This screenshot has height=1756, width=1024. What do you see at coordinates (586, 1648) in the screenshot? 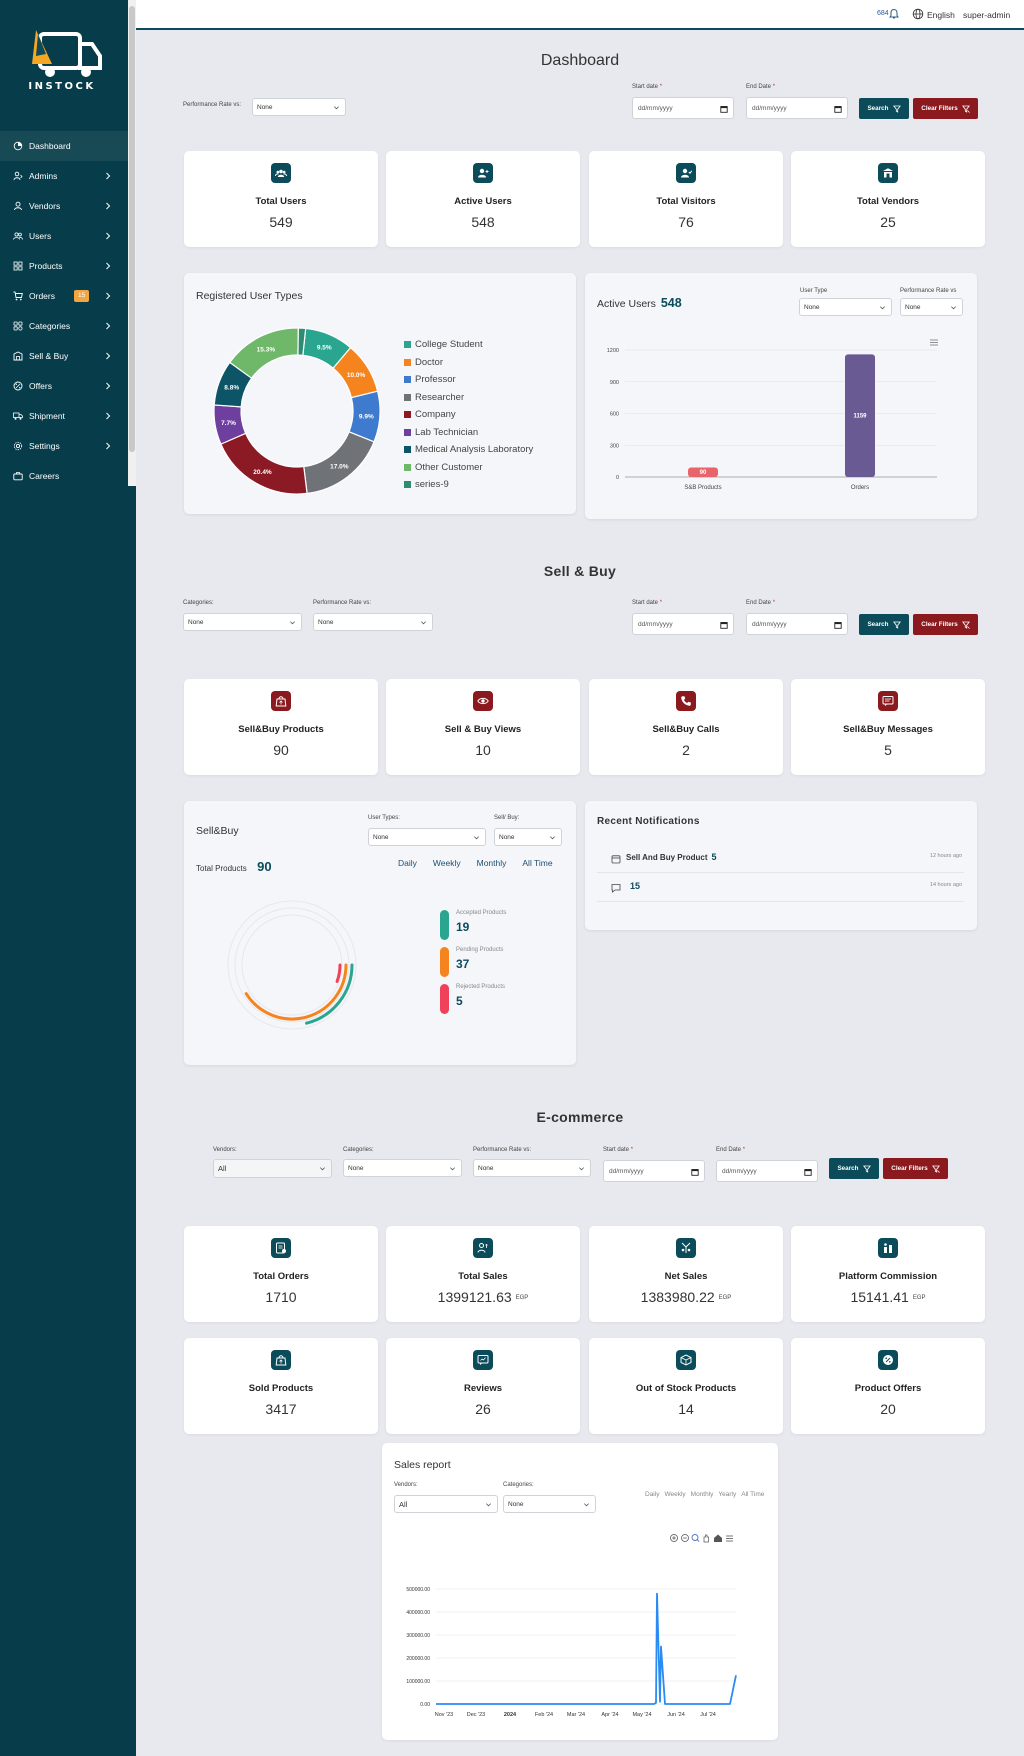
I see `sales-line-series` at bounding box center [586, 1648].